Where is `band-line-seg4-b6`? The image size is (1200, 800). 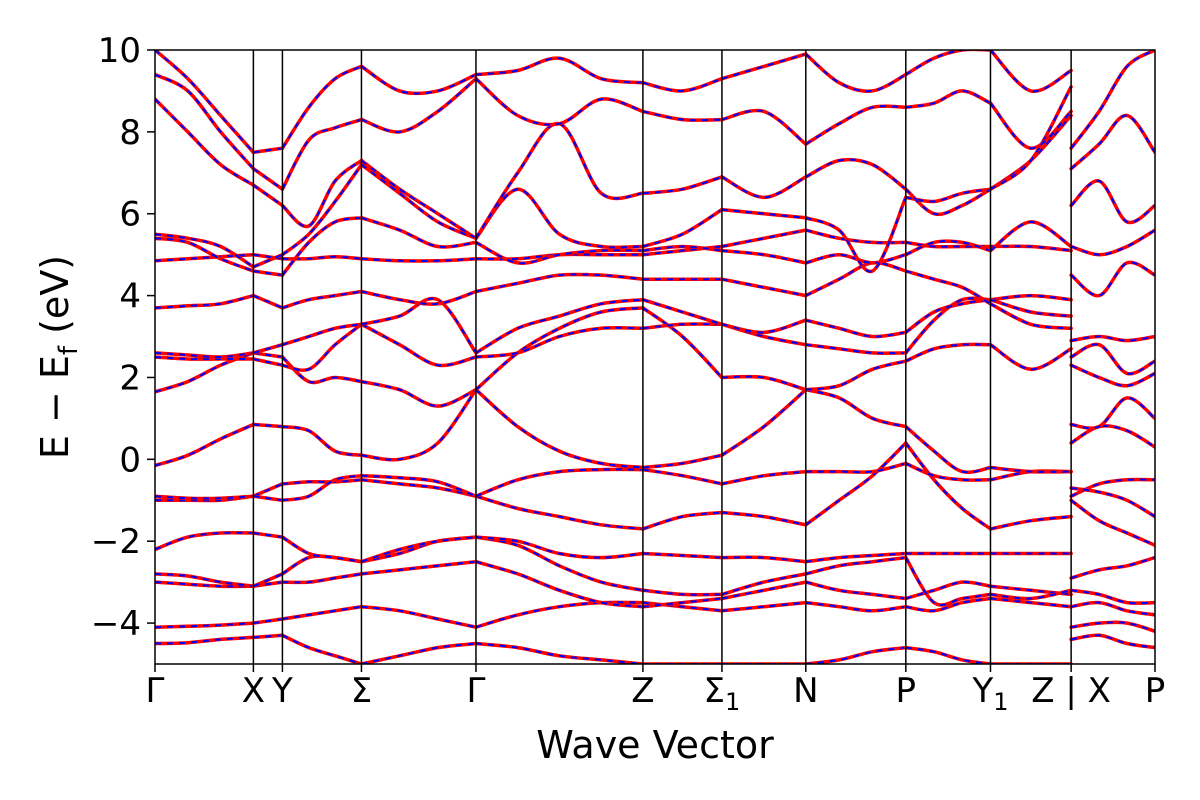
band-line-seg4-b6 is located at coordinates (559, 482).